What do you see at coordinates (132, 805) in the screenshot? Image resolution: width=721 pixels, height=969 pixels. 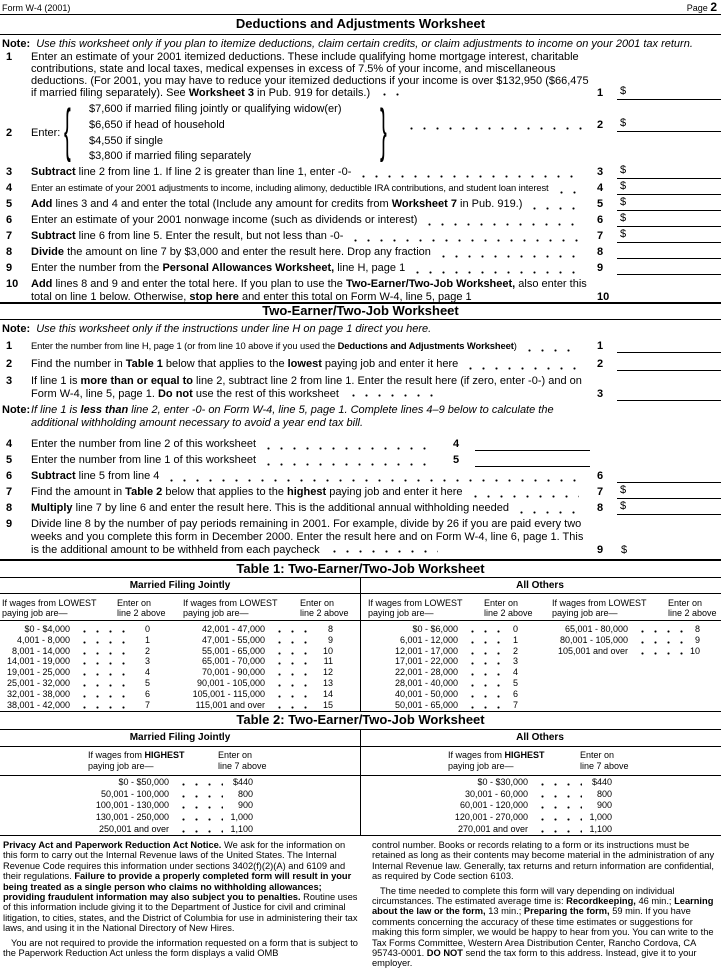 I see `wage-range: 100,001 - 130,000` at bounding box center [132, 805].